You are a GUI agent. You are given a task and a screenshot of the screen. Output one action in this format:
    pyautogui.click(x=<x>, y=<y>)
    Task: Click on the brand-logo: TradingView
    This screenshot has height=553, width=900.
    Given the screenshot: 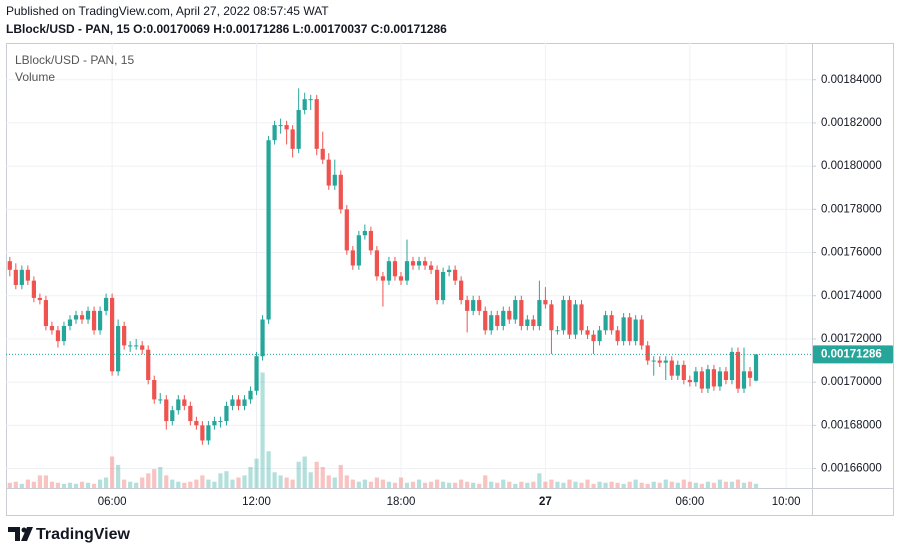 What is the action you would take?
    pyautogui.click(x=69, y=534)
    